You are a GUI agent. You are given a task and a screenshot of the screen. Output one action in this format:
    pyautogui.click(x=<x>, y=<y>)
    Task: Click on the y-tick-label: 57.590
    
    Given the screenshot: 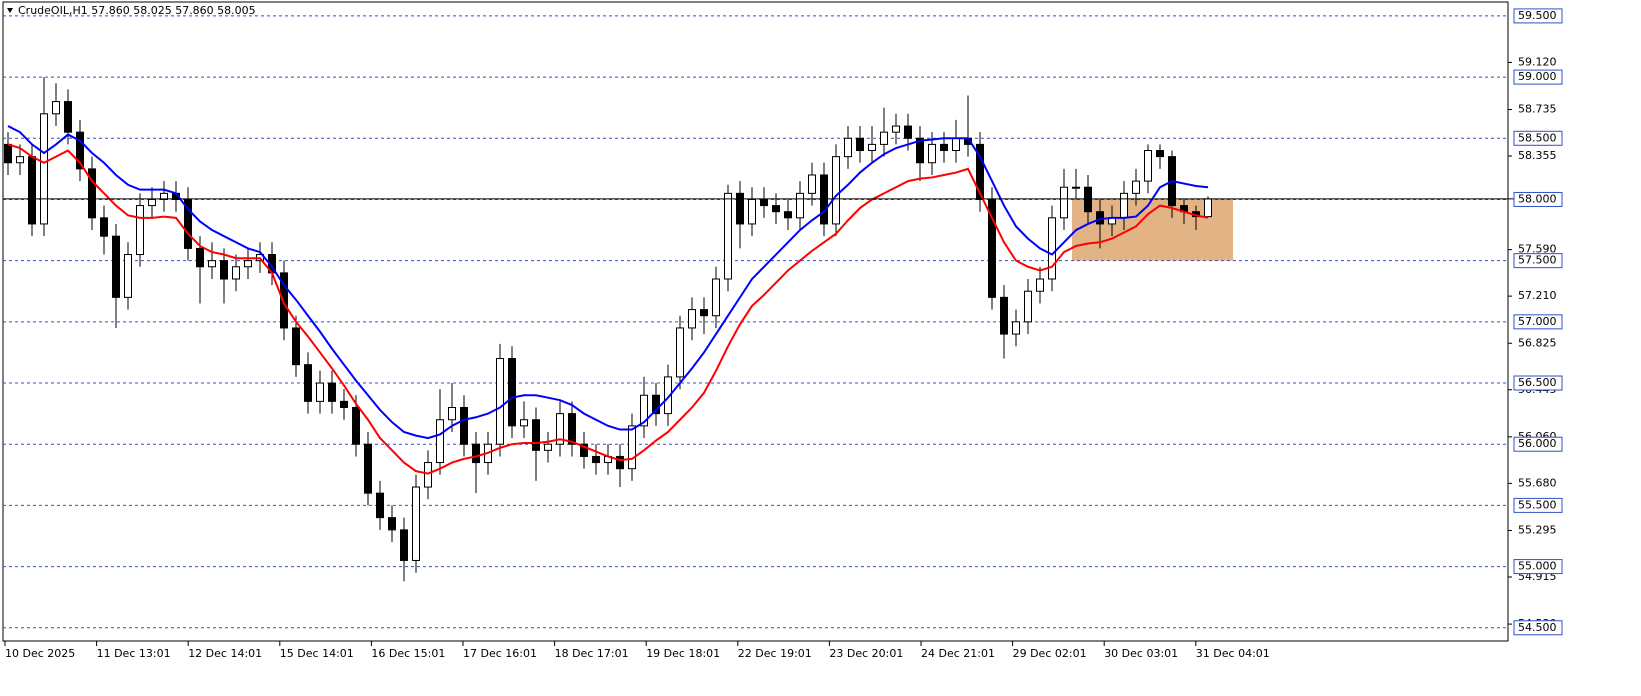 What is the action you would take?
    pyautogui.click(x=1537, y=249)
    